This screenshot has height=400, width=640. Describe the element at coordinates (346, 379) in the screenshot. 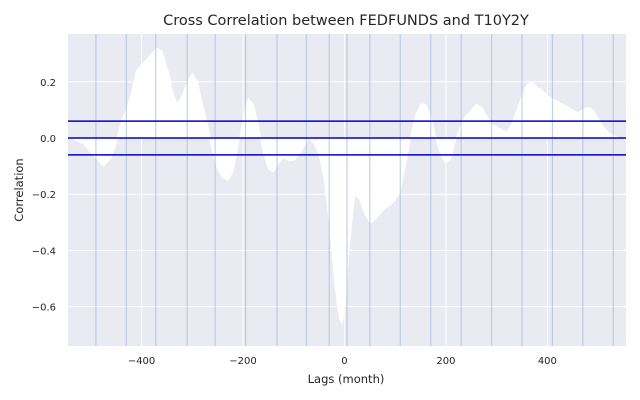

I see `x-axis-label: Lags (month)` at that location.